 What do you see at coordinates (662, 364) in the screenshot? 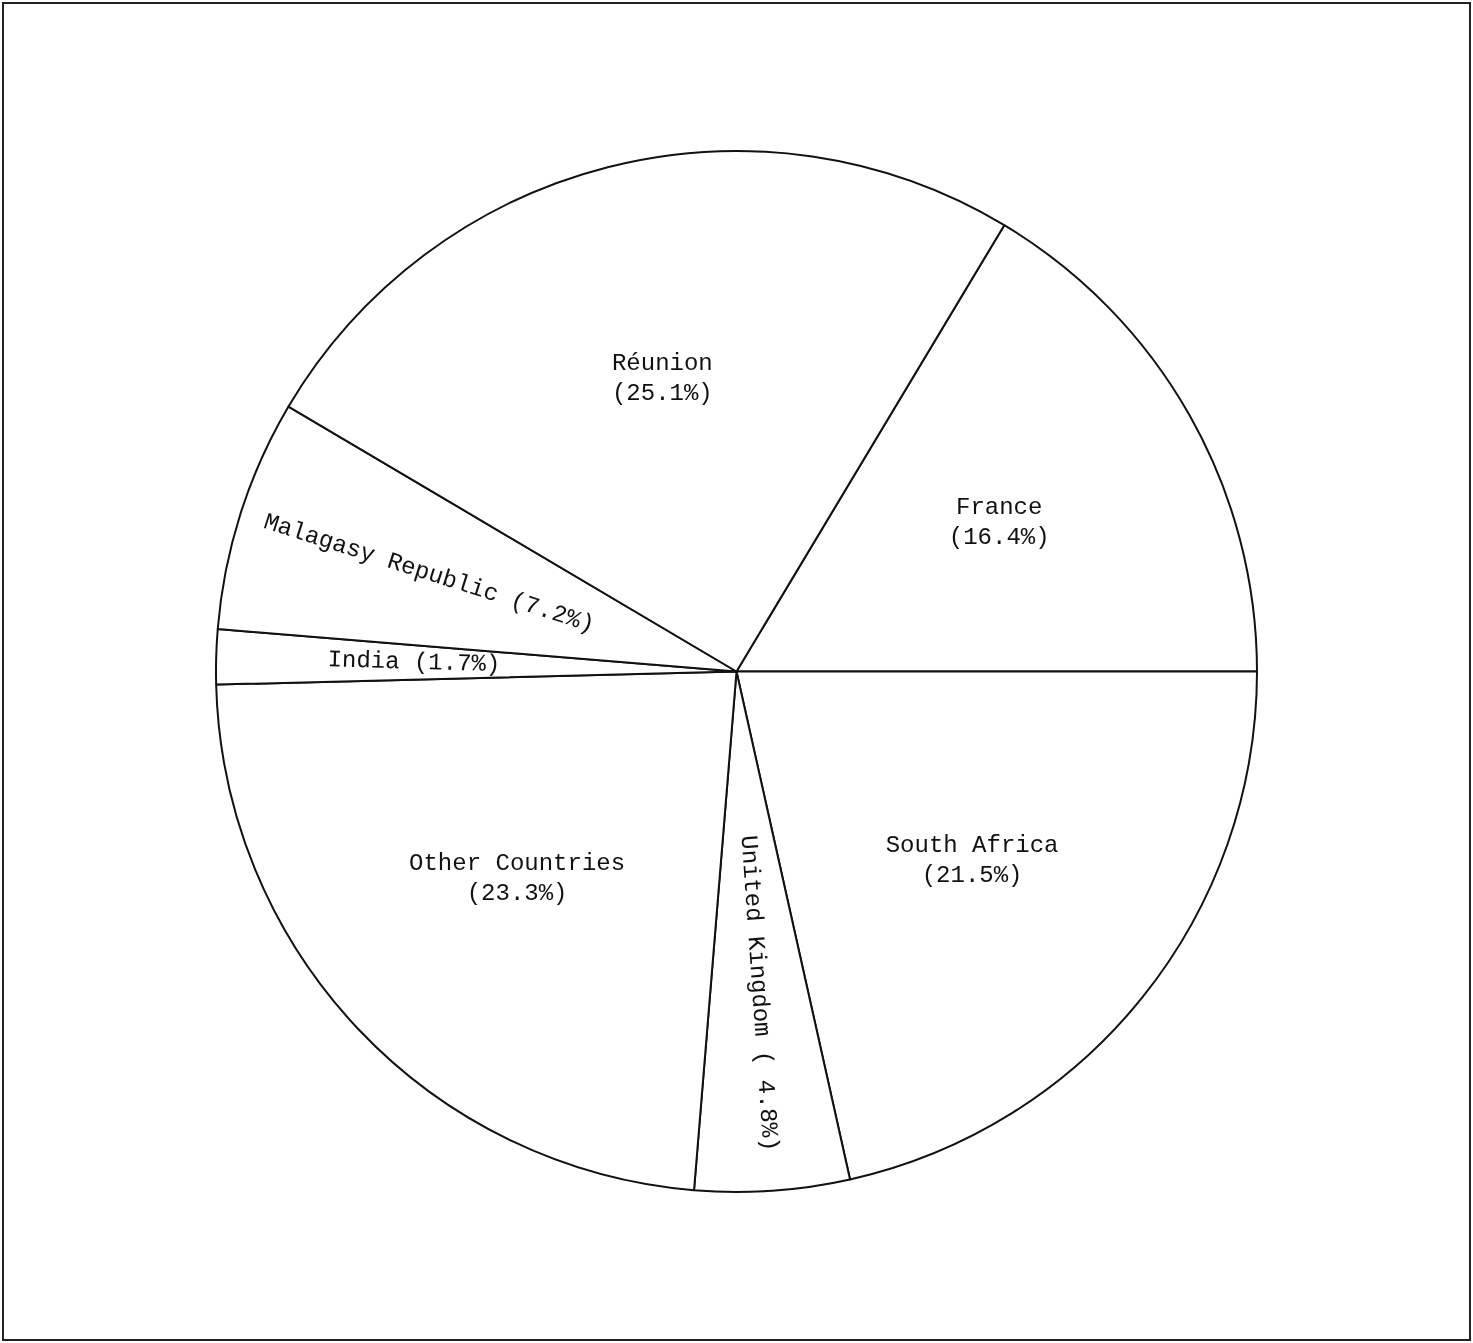
I see `slice-label: Réunion` at bounding box center [662, 364].